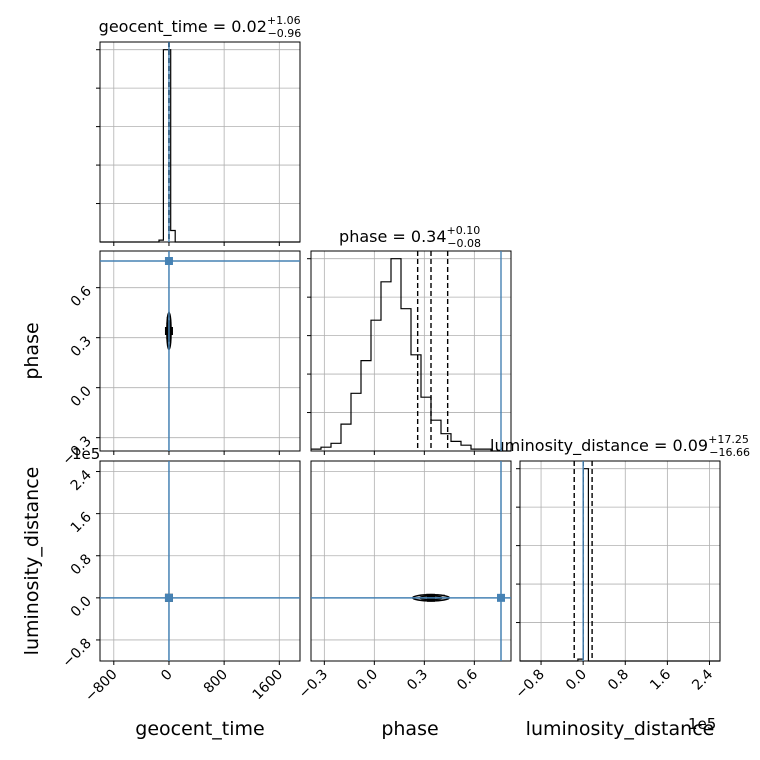 The height and width of the screenshot is (760, 760). What do you see at coordinates (702, 724) in the screenshot?
I see `offset-text-x: 1e5` at bounding box center [702, 724].